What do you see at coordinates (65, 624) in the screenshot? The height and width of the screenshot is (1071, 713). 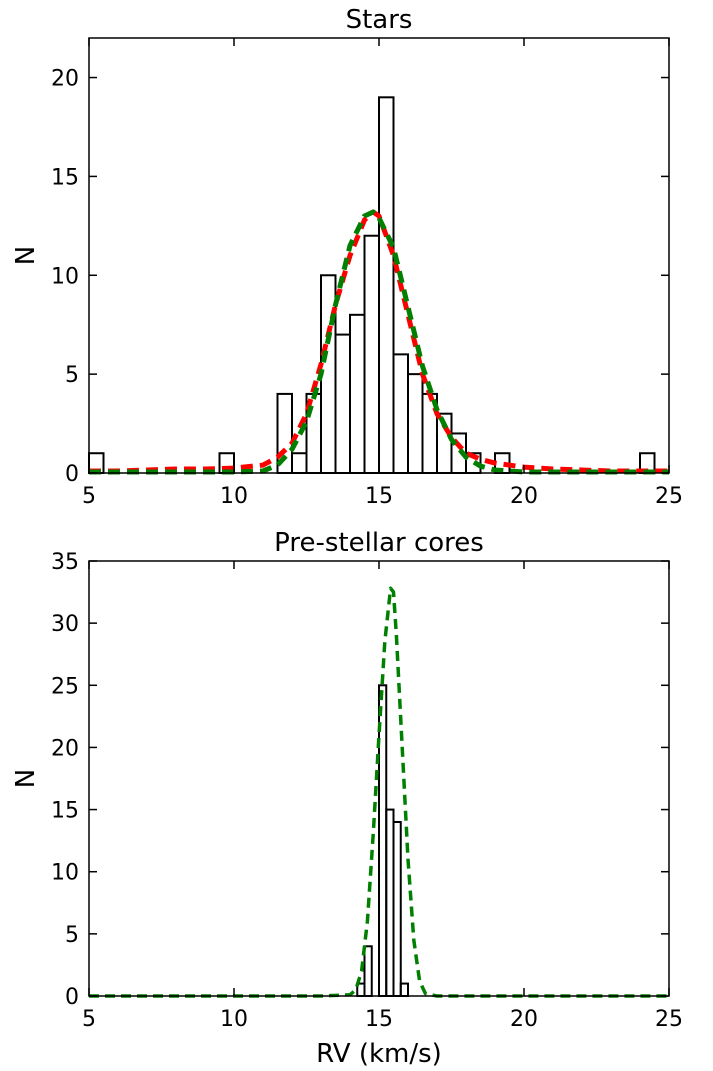 I see `y-tick-label: 30` at bounding box center [65, 624].